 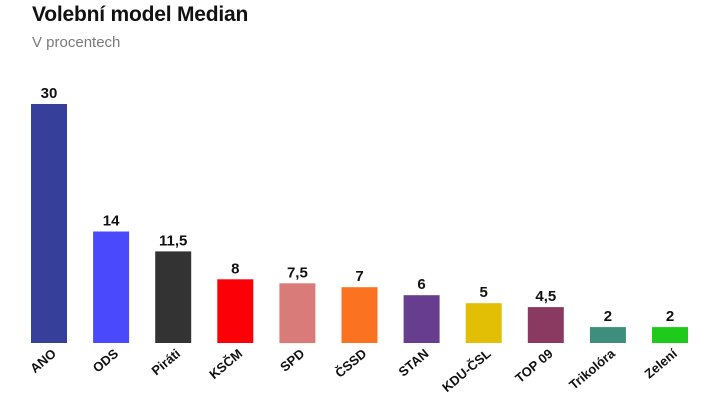 What do you see at coordinates (350, 363) in the screenshot?
I see `category-label-5: ČSSD` at bounding box center [350, 363].